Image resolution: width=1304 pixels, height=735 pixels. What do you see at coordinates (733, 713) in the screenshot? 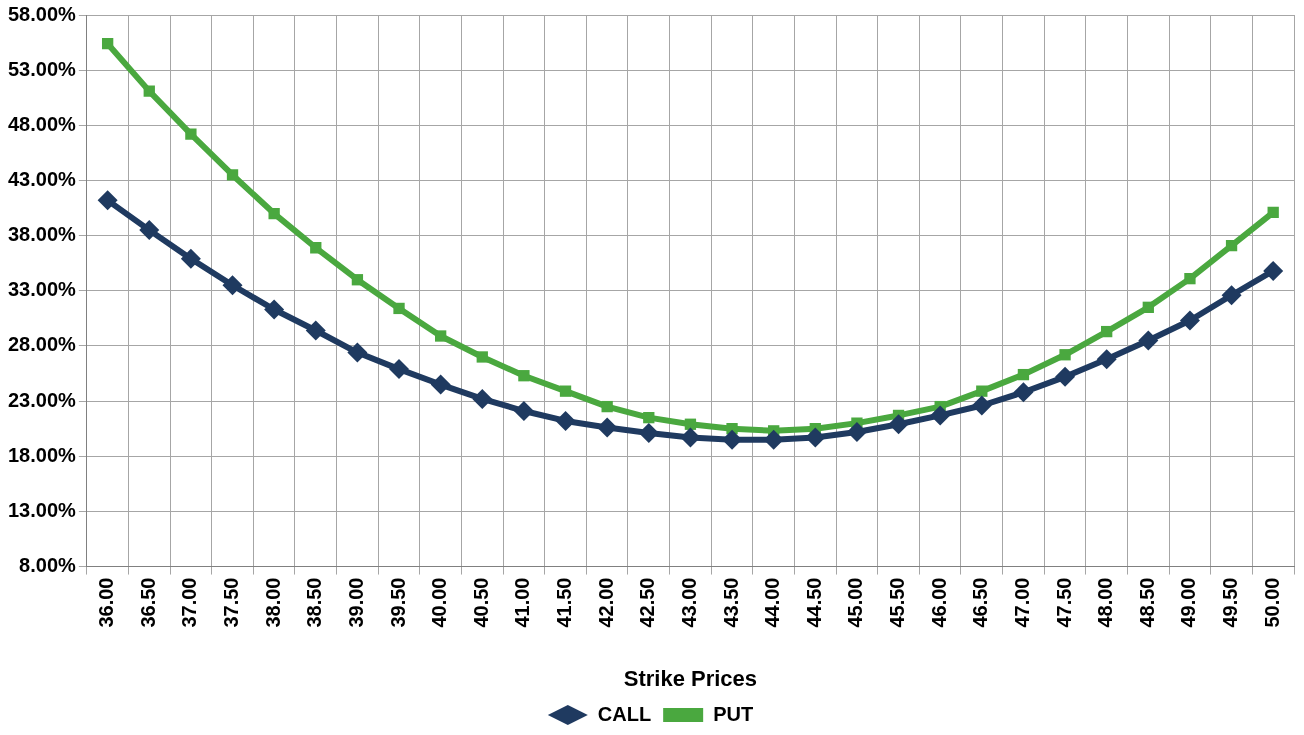
I see `legend-label: PUT` at bounding box center [733, 713].